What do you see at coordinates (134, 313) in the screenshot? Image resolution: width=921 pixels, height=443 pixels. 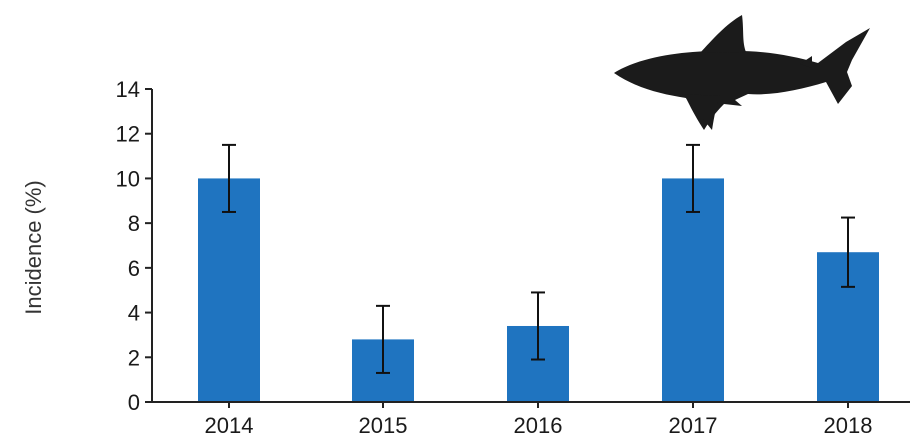 I see `y-tick-label-4: 4` at bounding box center [134, 313].